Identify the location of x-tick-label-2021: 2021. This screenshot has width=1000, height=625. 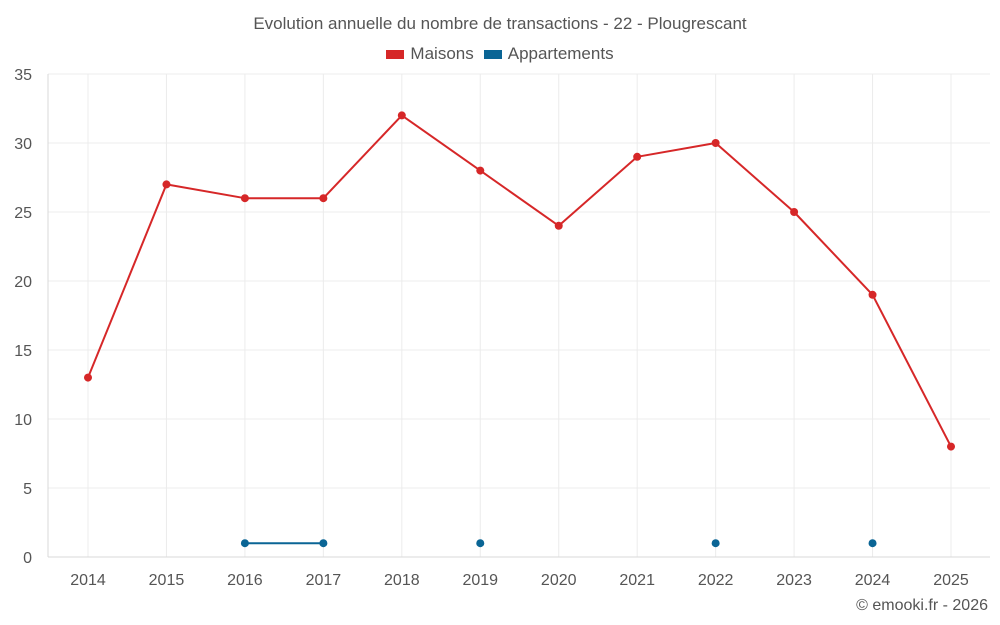
(637, 580).